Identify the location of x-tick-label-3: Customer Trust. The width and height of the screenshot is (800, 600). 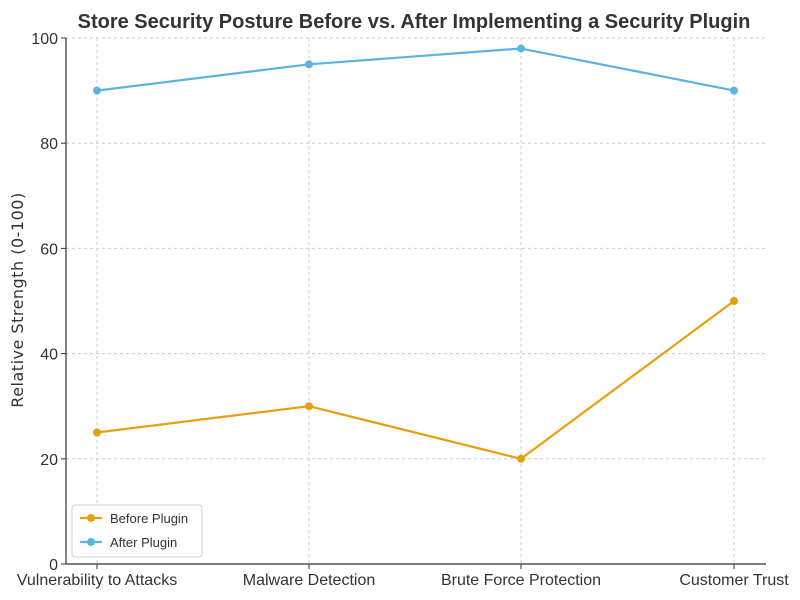
(734, 580).